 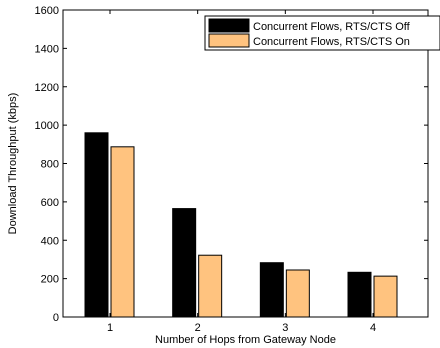 I want to click on x-tick-label: 2, so click(x=198, y=328).